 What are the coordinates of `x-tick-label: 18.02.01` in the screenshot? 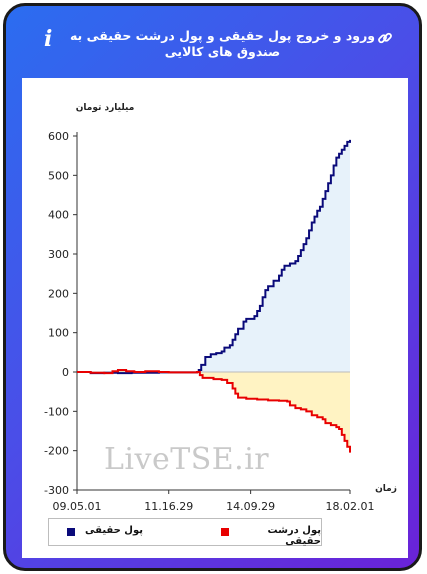 It's located at (350, 506).